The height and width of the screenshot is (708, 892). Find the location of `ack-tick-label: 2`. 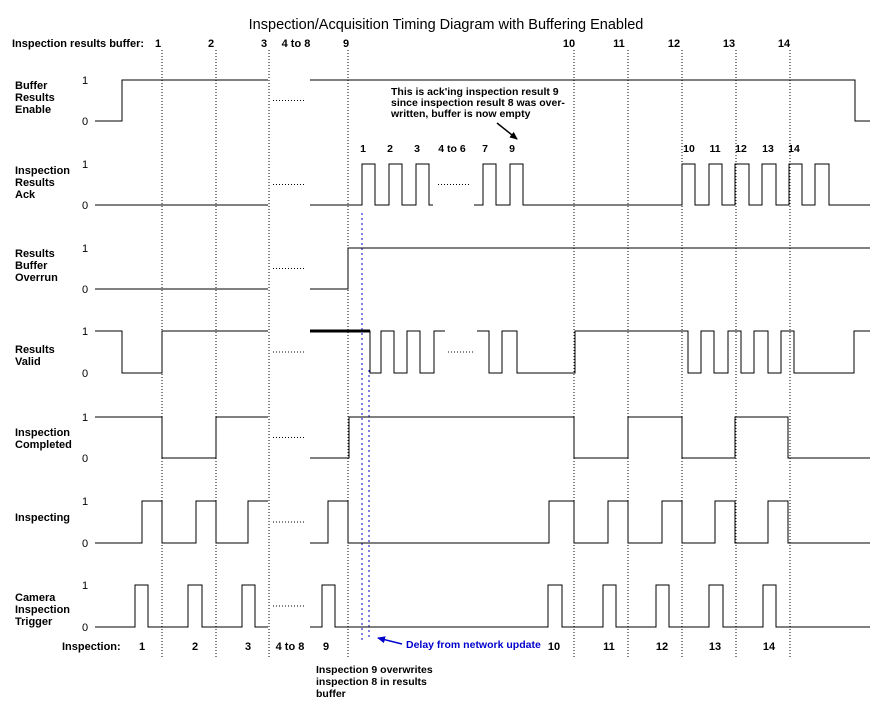

ack-tick-label: 2 is located at coordinates (390, 149).